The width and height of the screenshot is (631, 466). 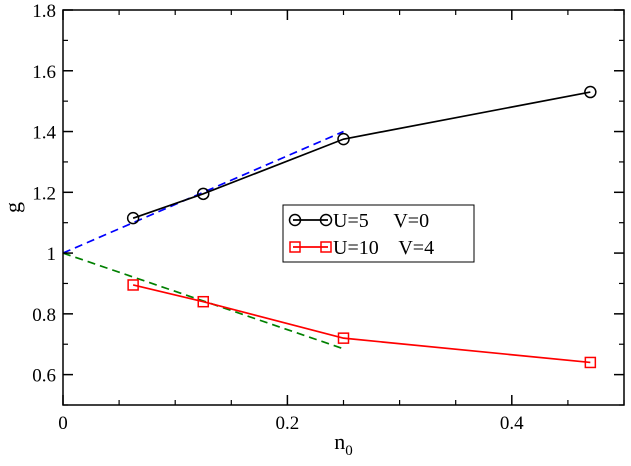 I want to click on x-tick-label: 0, so click(x=63, y=423).